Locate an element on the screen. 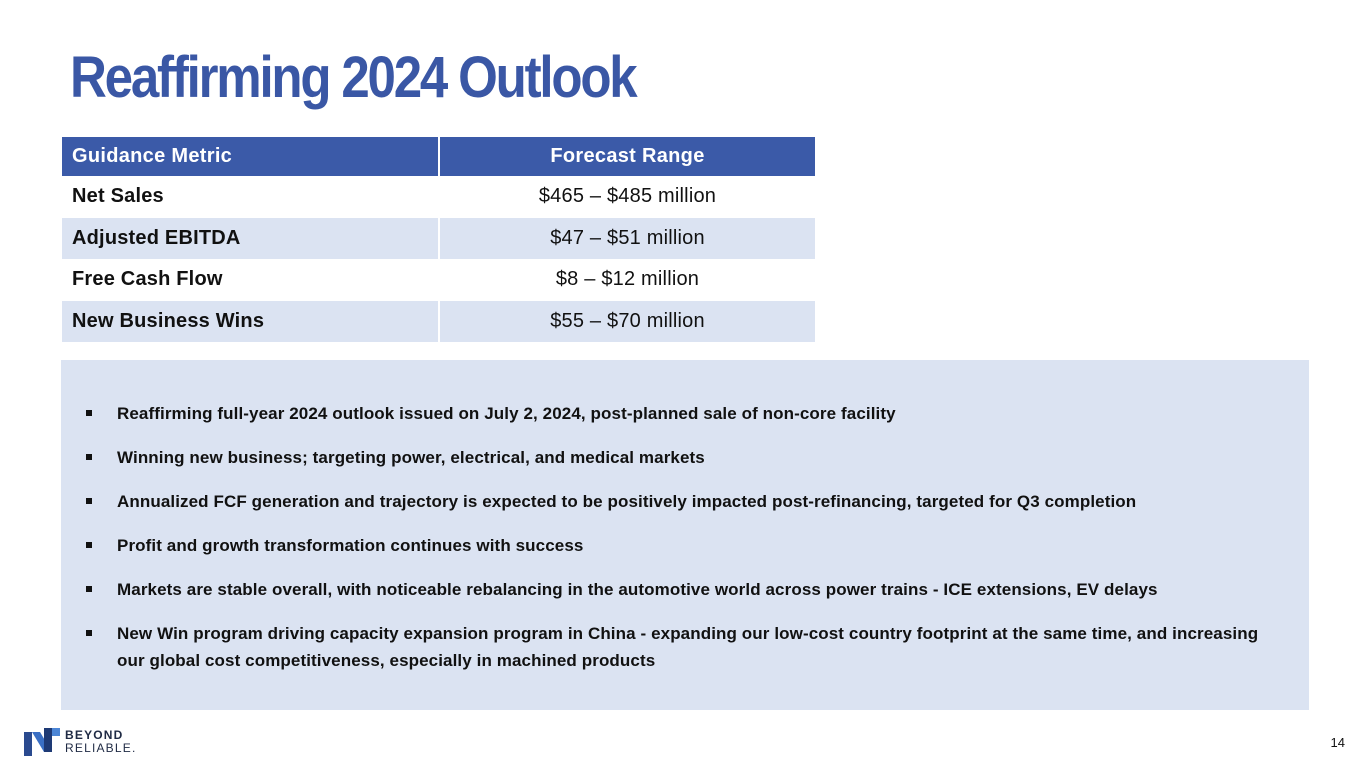 Image resolution: width=1365 pixels, height=768 pixels. table-row: New Business Wins $55 – $70 million is located at coordinates (438, 321).